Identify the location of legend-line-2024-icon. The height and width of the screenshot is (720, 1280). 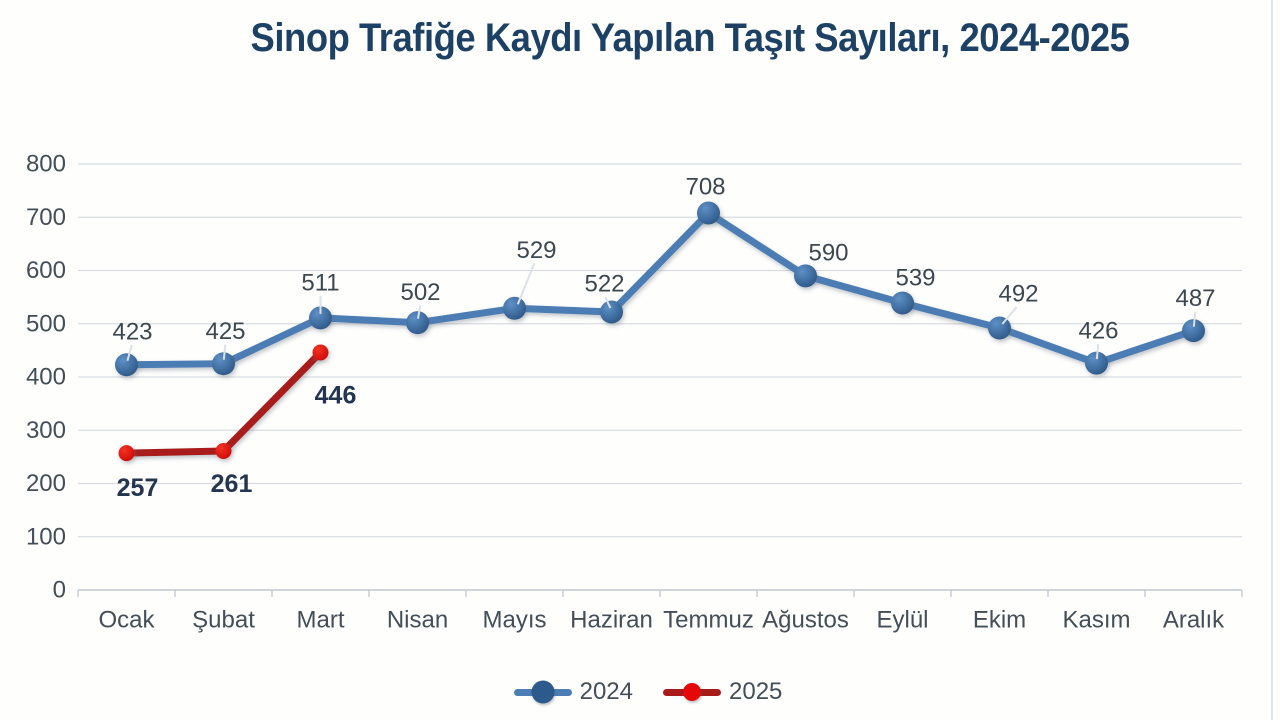
(542, 692).